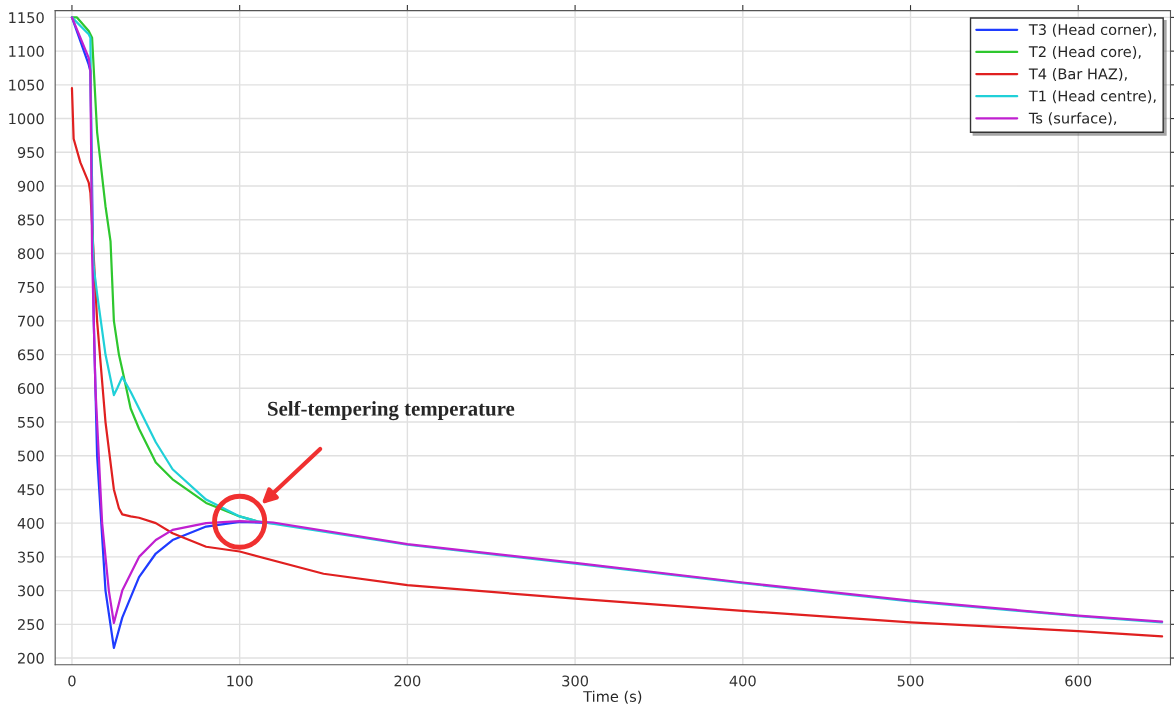  What do you see at coordinates (240, 681) in the screenshot?
I see `x-tick-label: 100` at bounding box center [240, 681].